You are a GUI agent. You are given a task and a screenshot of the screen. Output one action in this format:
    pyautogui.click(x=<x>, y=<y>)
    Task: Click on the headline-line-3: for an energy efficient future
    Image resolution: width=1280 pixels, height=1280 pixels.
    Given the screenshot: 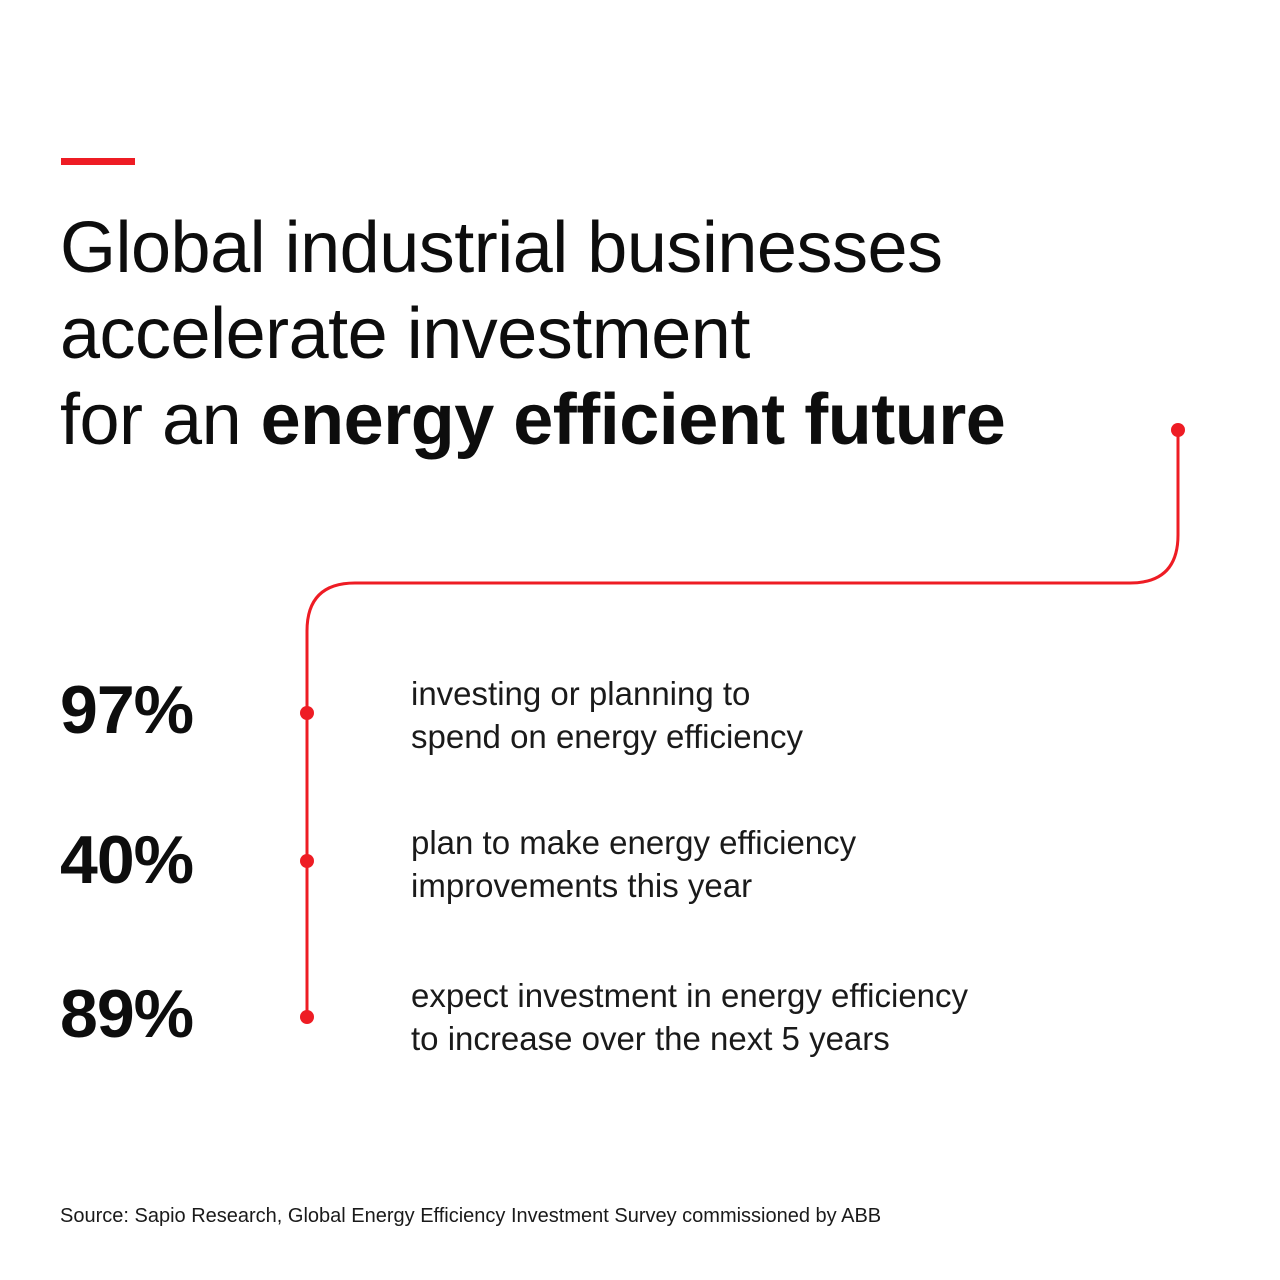 What is the action you would take?
    pyautogui.click(x=620, y=420)
    